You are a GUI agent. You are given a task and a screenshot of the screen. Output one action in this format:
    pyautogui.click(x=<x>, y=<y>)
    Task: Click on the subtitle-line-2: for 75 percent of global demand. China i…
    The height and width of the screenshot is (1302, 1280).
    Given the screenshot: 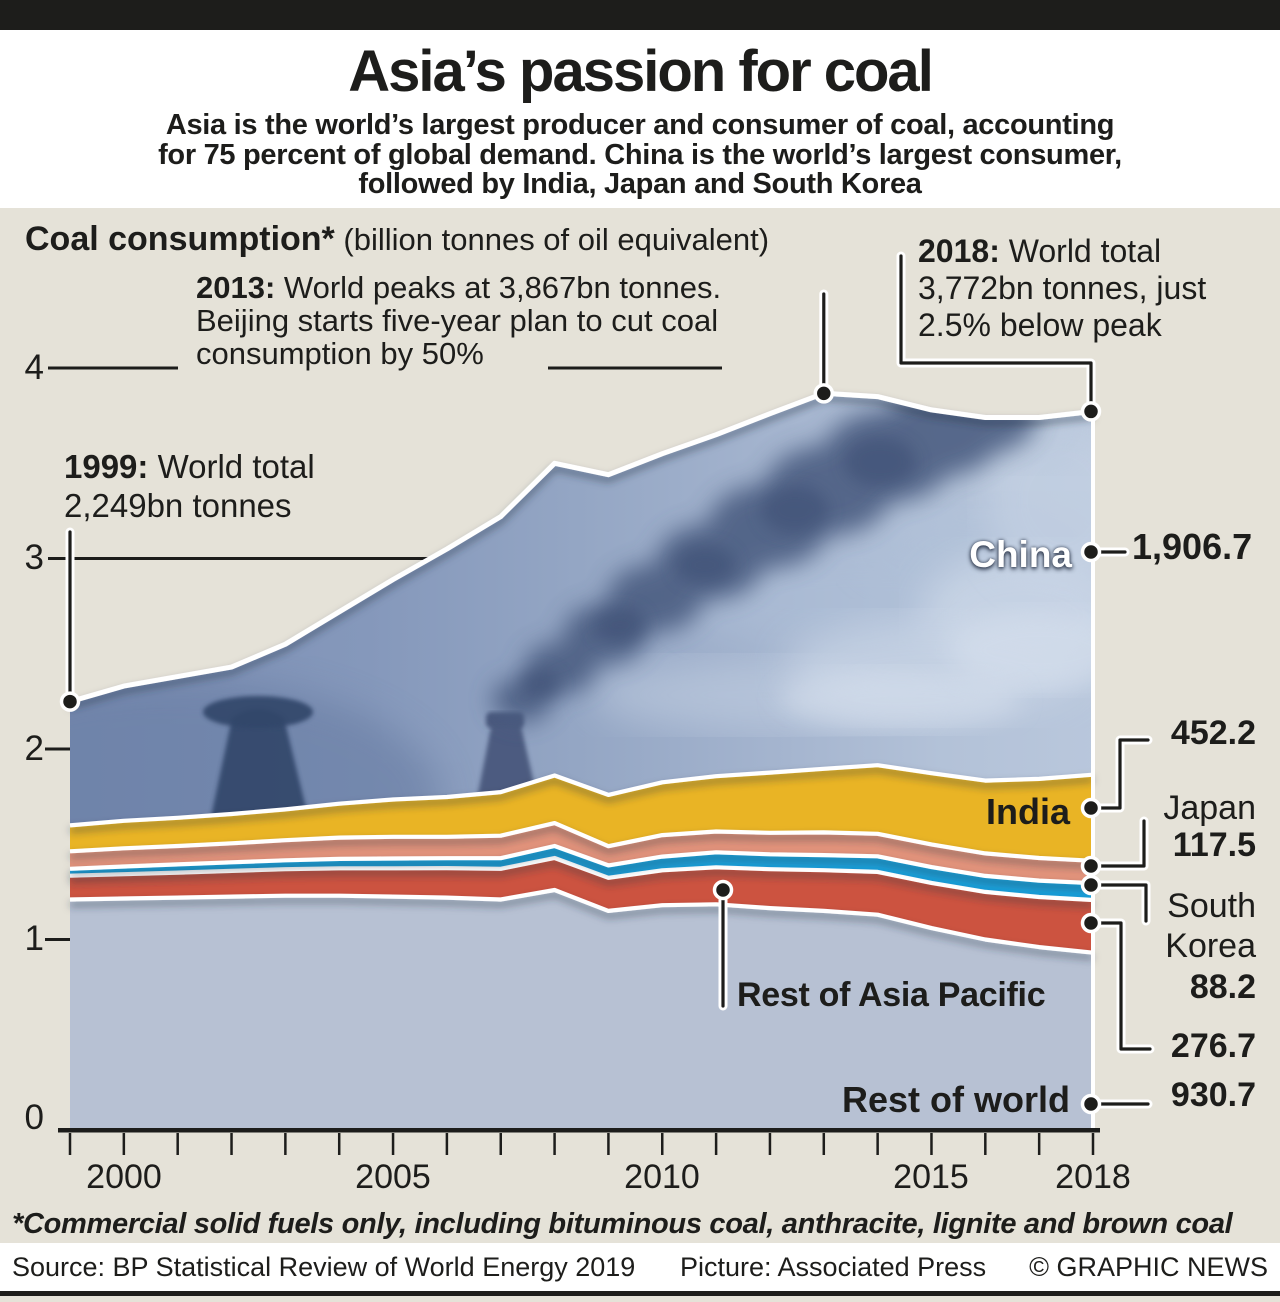 What is the action you would take?
    pyautogui.click(x=640, y=154)
    